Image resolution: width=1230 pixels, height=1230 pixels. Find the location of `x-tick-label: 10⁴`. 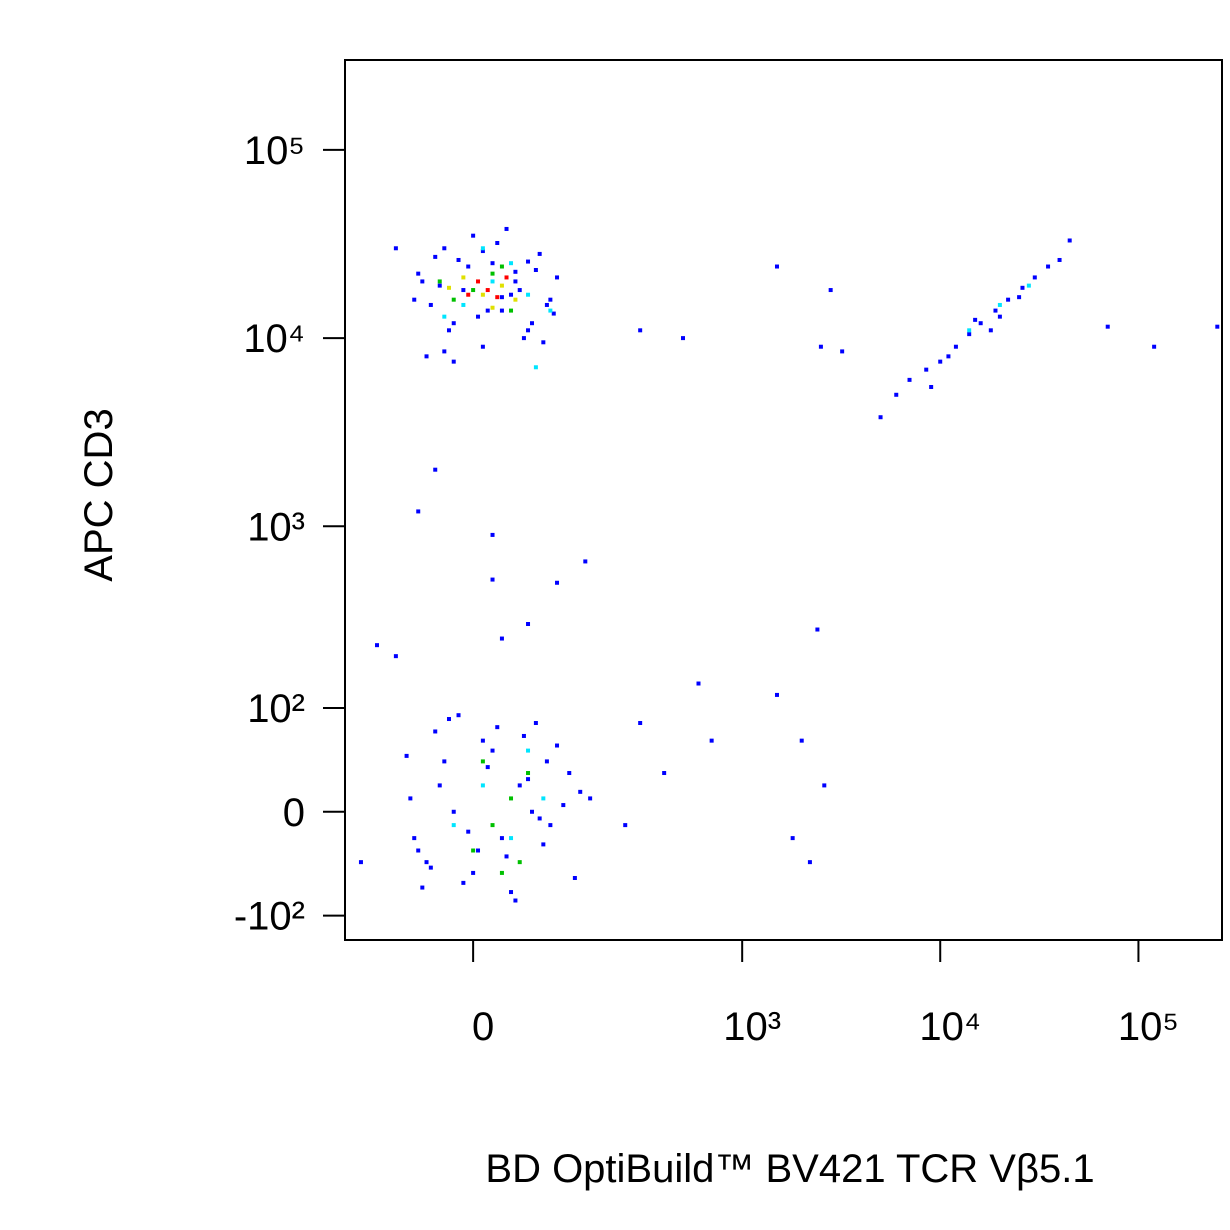

x-tick-label: 10⁴ is located at coordinates (950, 1027).